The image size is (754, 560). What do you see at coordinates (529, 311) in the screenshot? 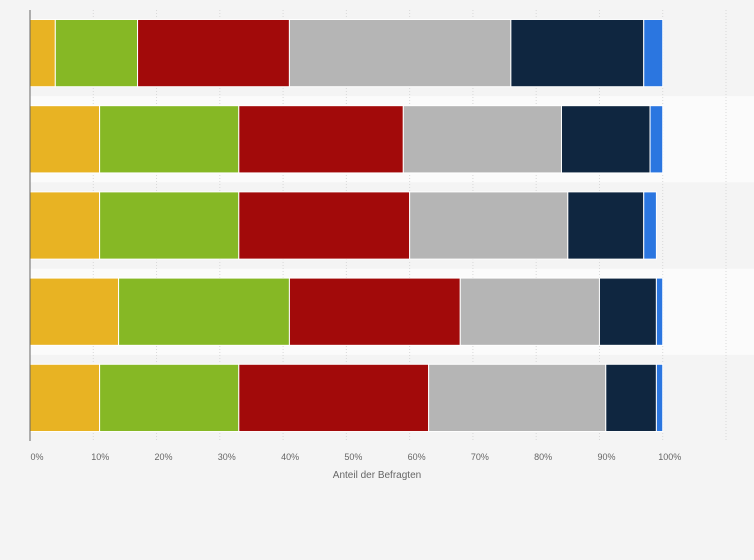
I see `bar-segment-row4-series4` at bounding box center [529, 311].